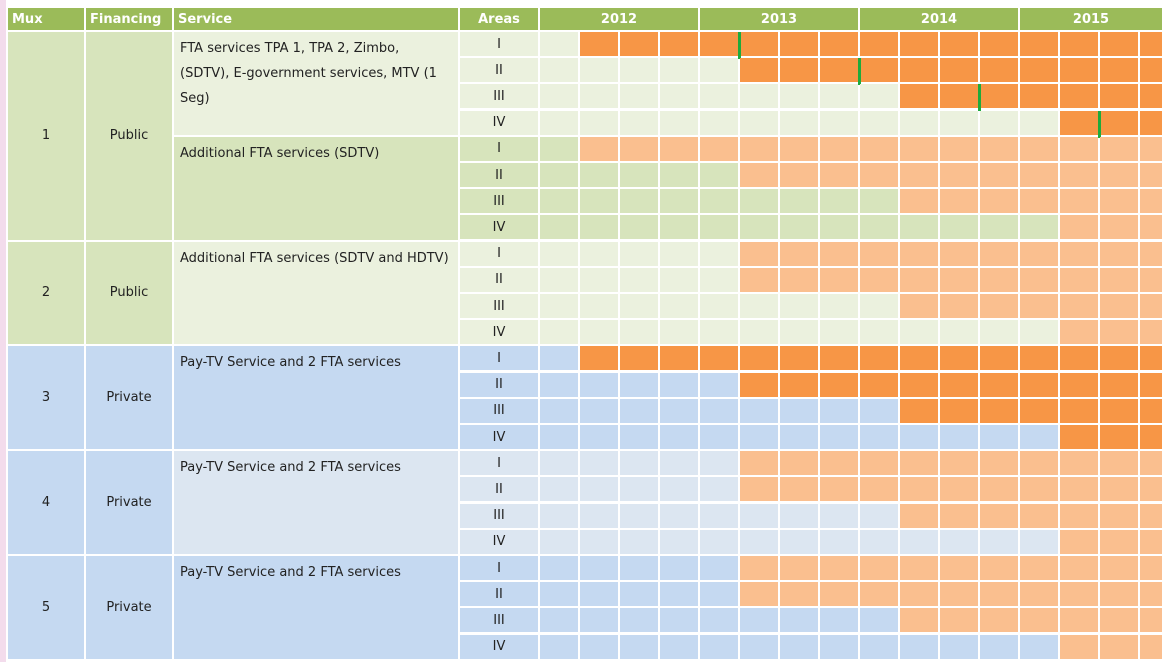 The width and height of the screenshot is (1167, 662). What do you see at coordinates (46, 398) in the screenshot?
I see `mux-cell: 3` at bounding box center [46, 398].